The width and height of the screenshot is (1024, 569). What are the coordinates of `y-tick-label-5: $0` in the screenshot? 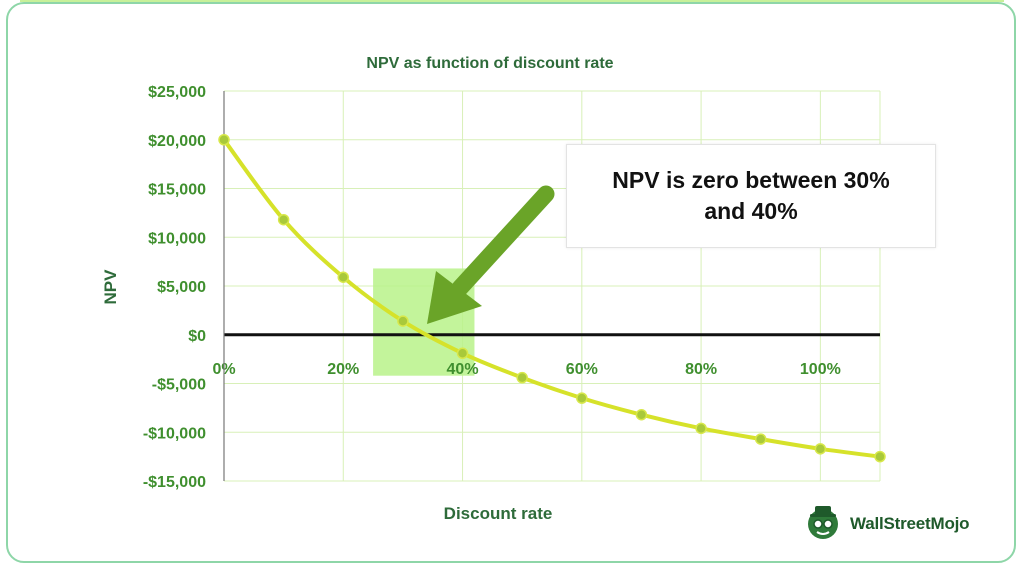 It's located at (197, 336).